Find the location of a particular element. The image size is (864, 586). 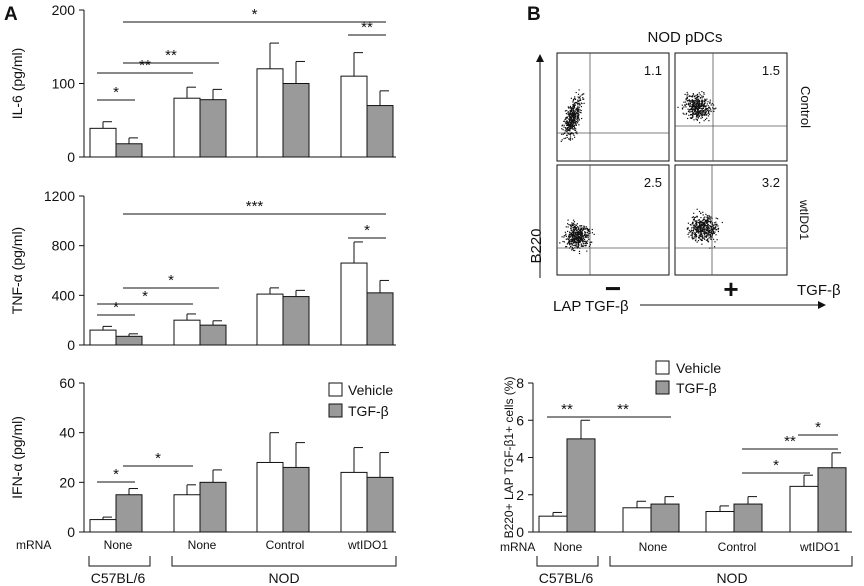

lap-y-tick-label: 2 is located at coordinates (520, 495).